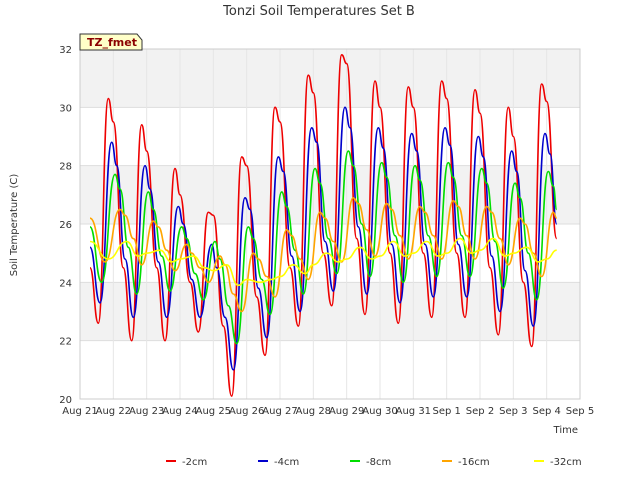 The height and width of the screenshot is (480, 640). I want to click on legend-item: -16cm, so click(466, 462).